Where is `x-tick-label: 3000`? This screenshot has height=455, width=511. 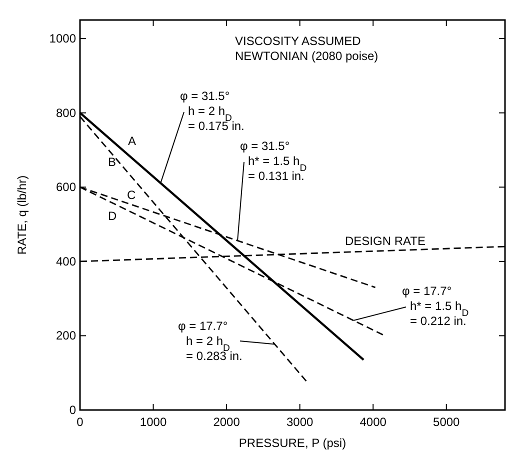
x-tick-label: 3000 is located at coordinates (300, 422).